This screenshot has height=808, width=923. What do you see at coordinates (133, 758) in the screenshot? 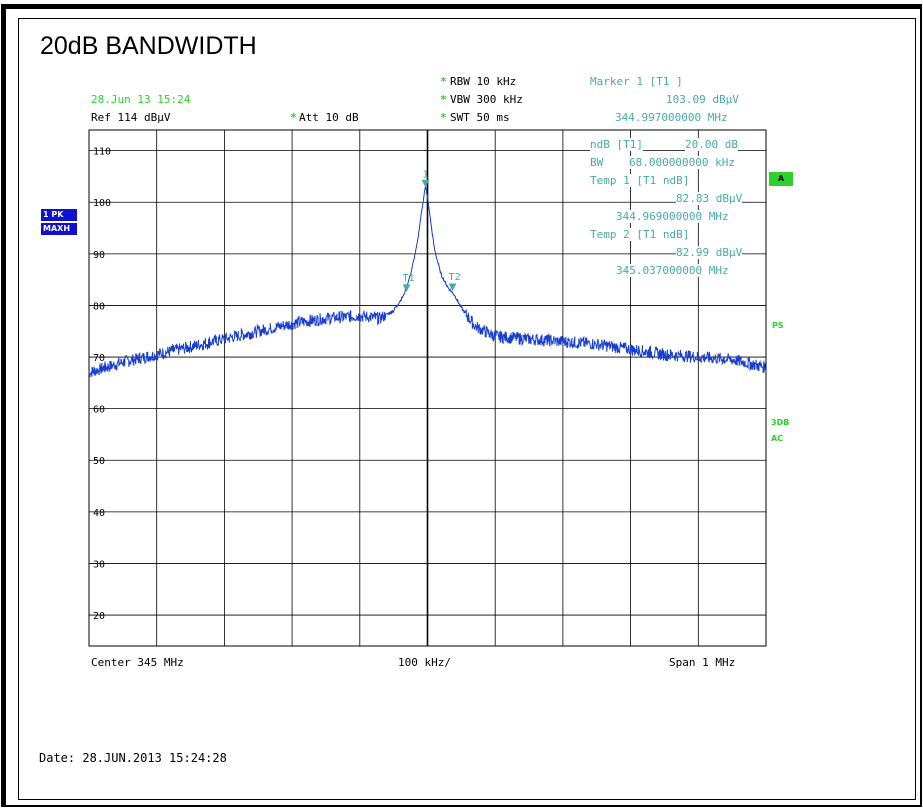
I see `capture-date: Date: 28.JUN.2013 15:24:28` at bounding box center [133, 758].